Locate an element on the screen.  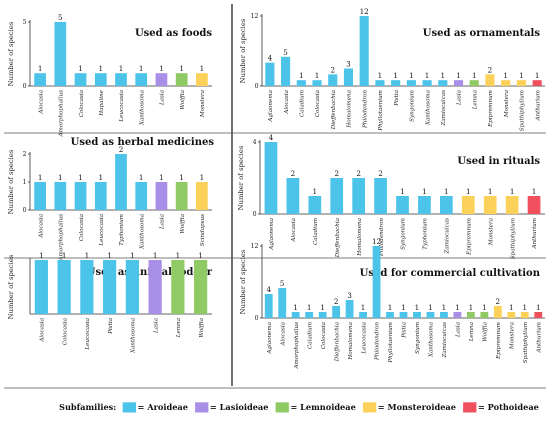
chart-title: Used as ornamentals is located at coordinates (482, 33).